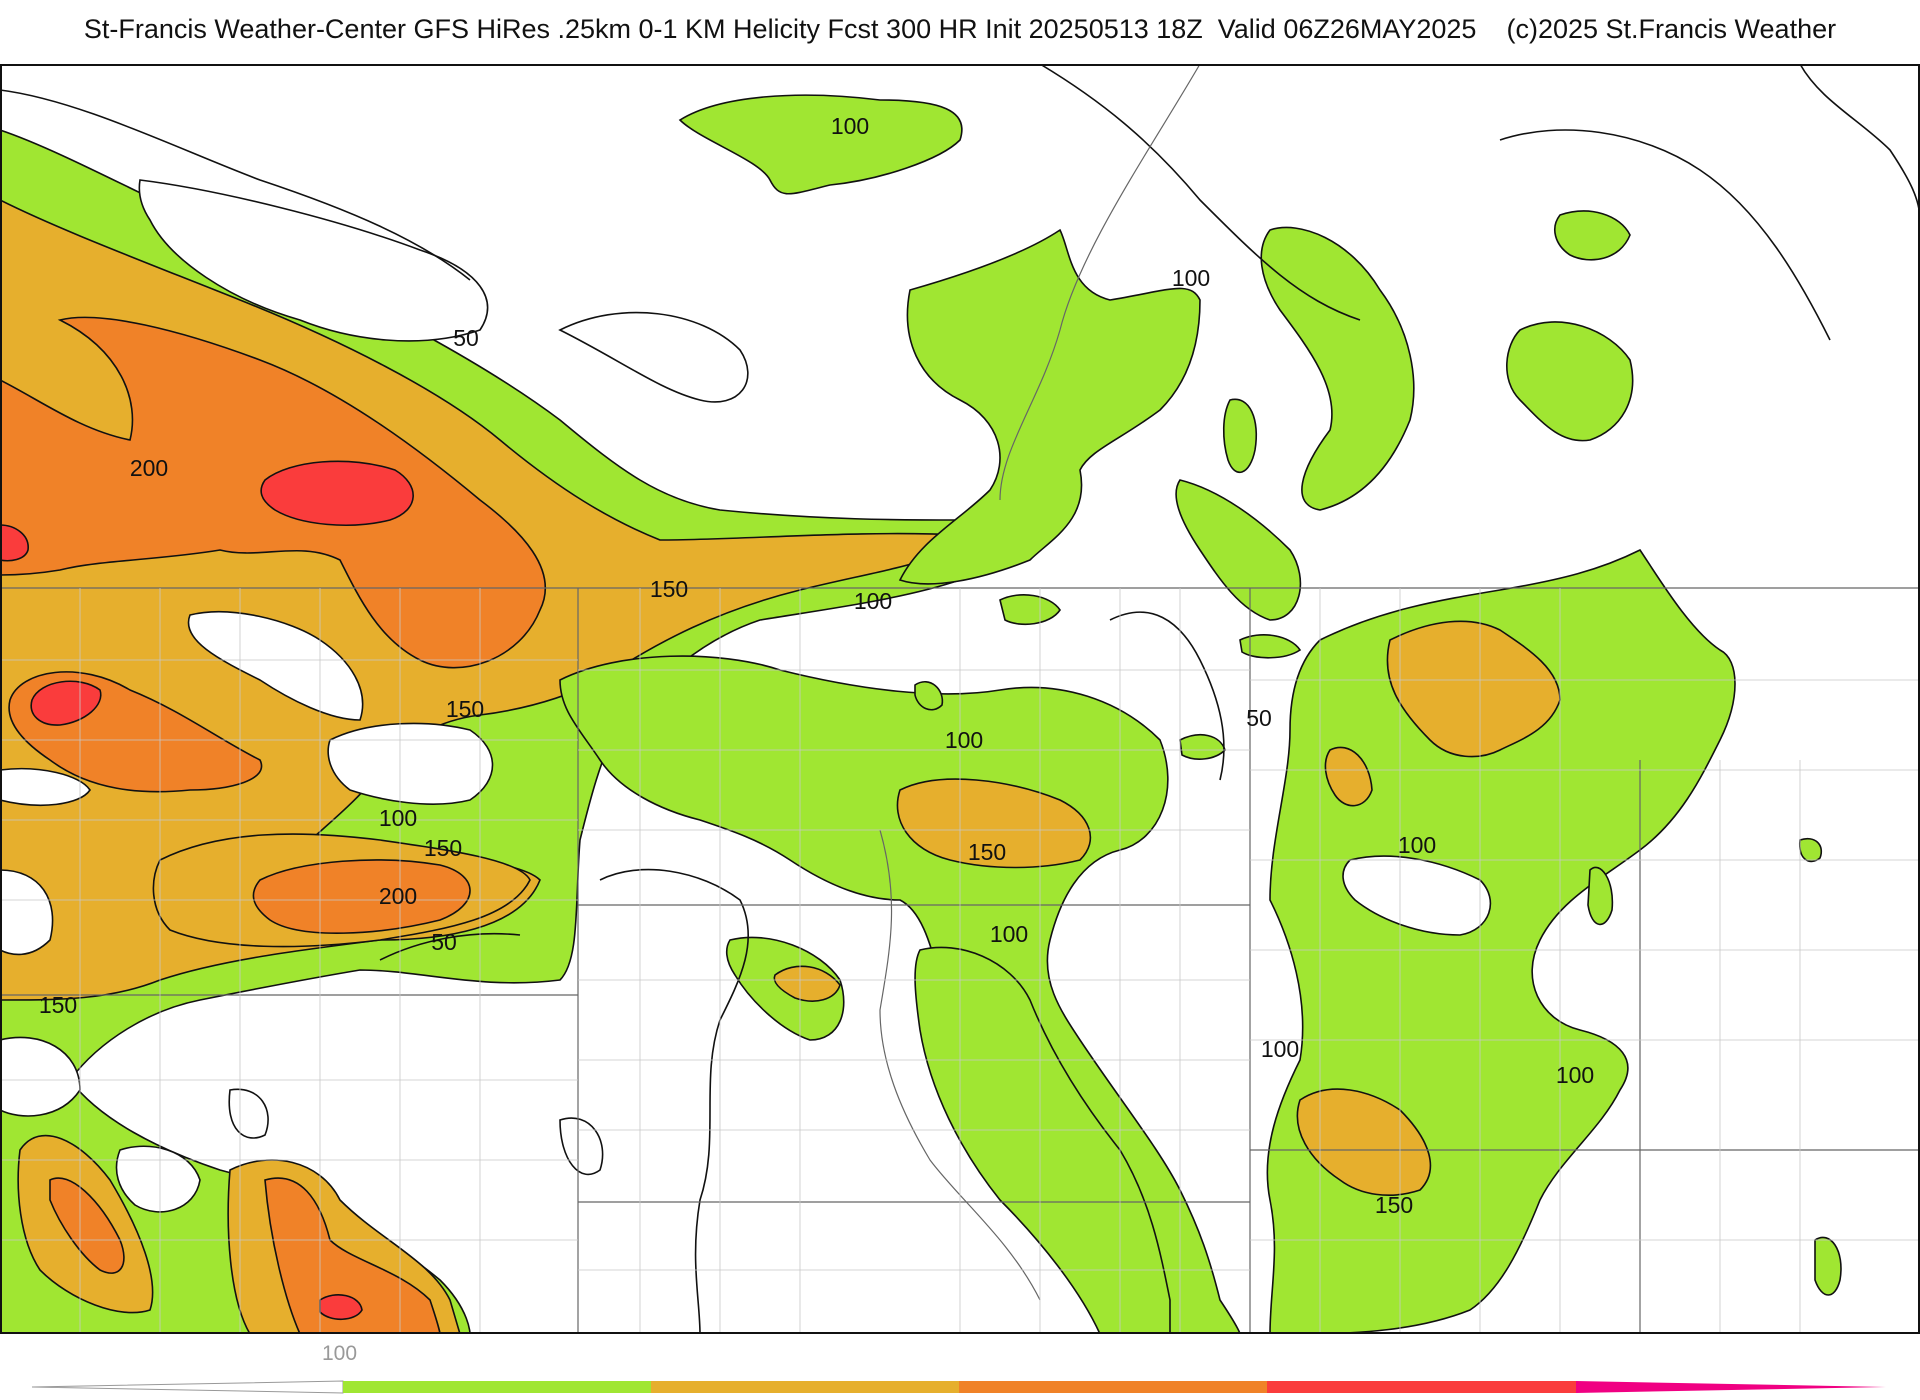  What do you see at coordinates (994, 823) in the screenshot?
I see `contour-150-central` at bounding box center [994, 823].